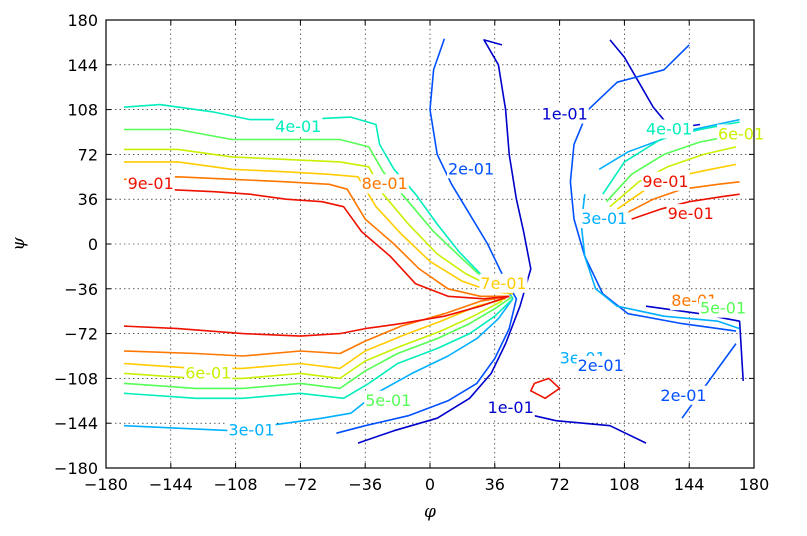 Image resolution: width=807 pixels, height=536 pixels. I want to click on y-tick-label: −144, so click(76, 423).